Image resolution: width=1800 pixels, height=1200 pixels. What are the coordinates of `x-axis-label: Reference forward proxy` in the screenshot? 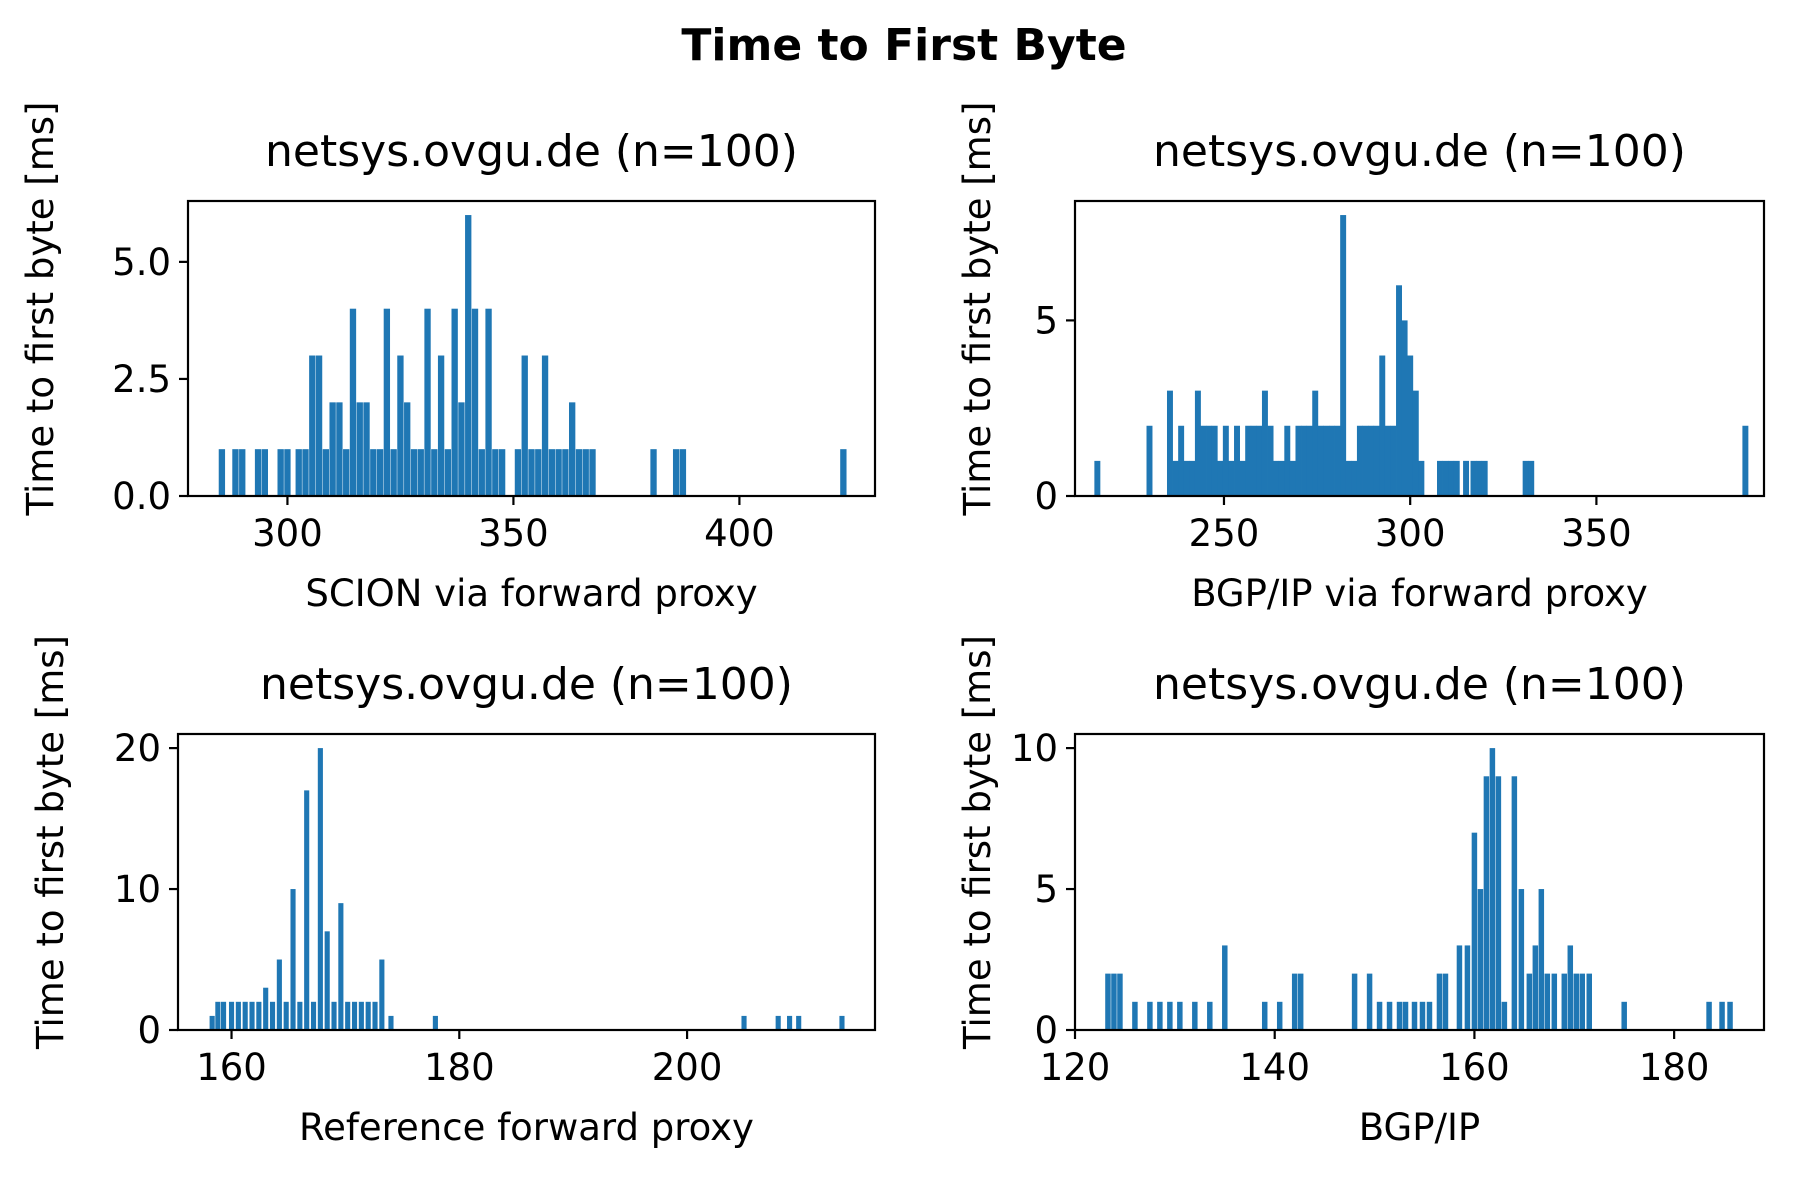 It's located at (526, 1127).